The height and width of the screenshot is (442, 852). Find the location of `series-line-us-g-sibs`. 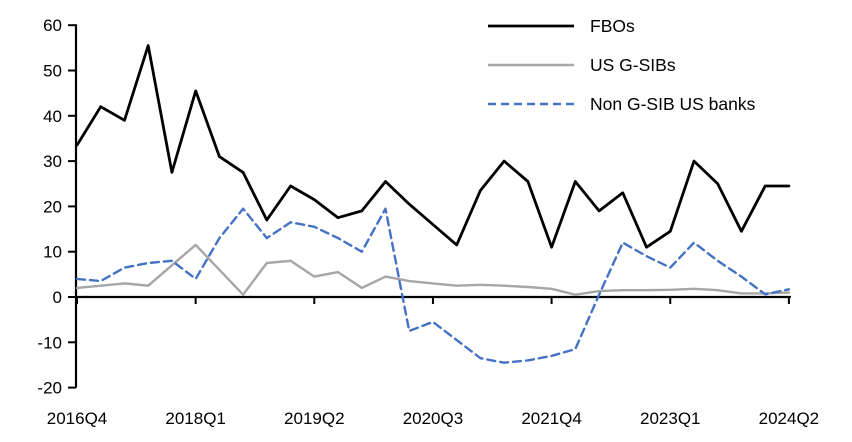

series-line-us-g-sibs is located at coordinates (433, 269).